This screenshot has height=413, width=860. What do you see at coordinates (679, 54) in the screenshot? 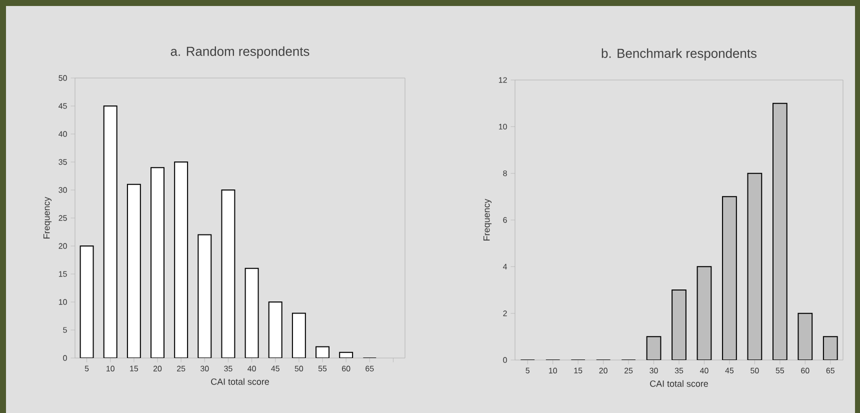
I see `chart-title: b. Benchmark respondents` at bounding box center [679, 54].